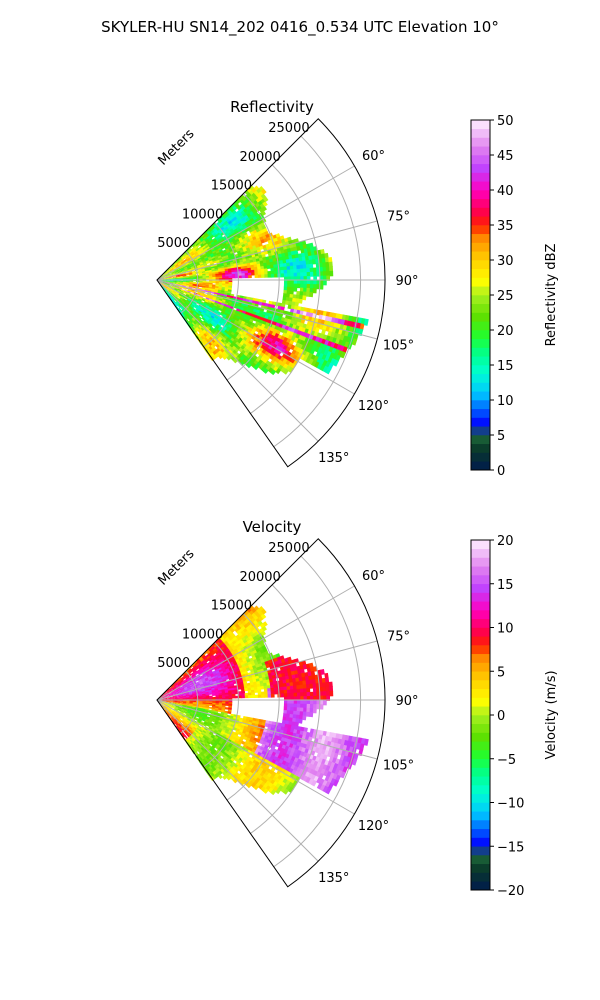  Describe the element at coordinates (505, 401) in the screenshot. I see `colorbar-tick-label: 10` at that location.